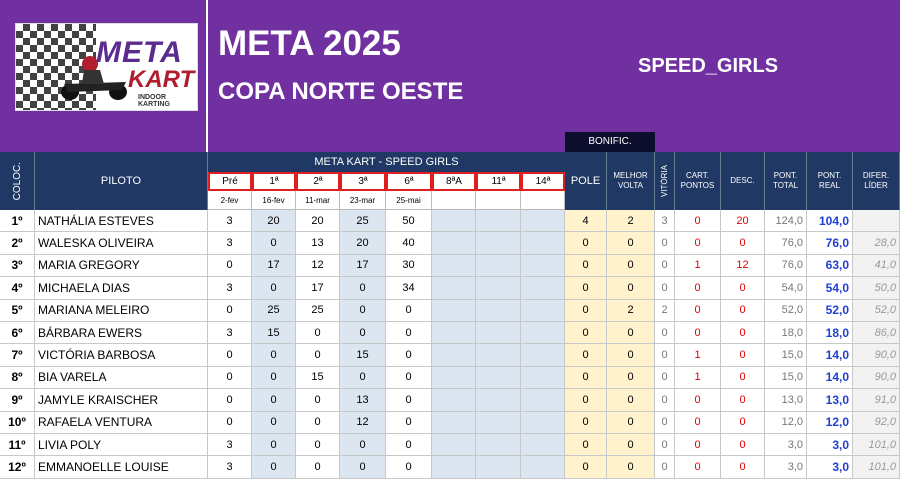 The width and height of the screenshot is (900, 479). What do you see at coordinates (830, 221) in the screenshot?
I see `pont-real-cell: 104,0` at bounding box center [830, 221].